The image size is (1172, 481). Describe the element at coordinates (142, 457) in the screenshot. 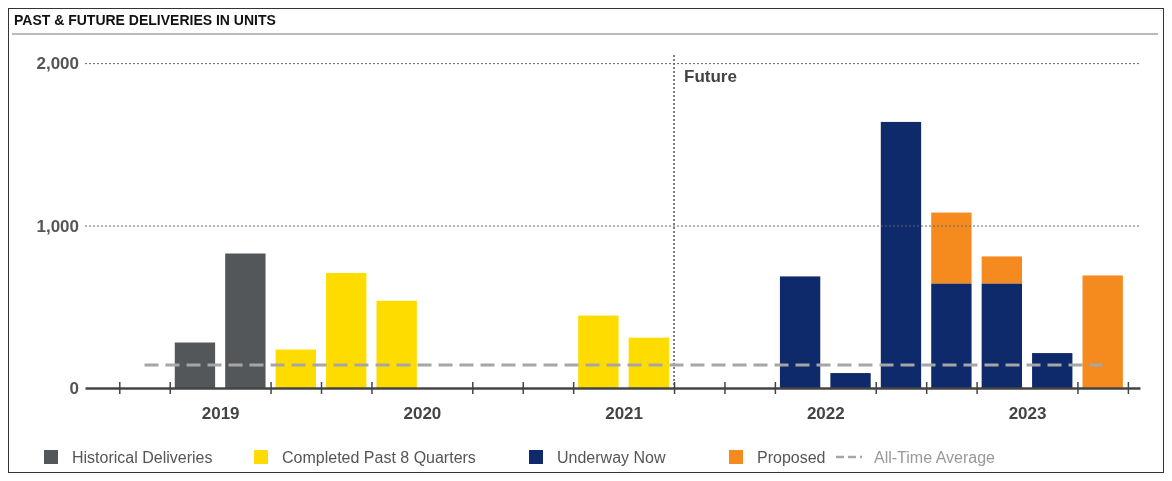

I see `legend-label: Historical Deliveries` at that location.